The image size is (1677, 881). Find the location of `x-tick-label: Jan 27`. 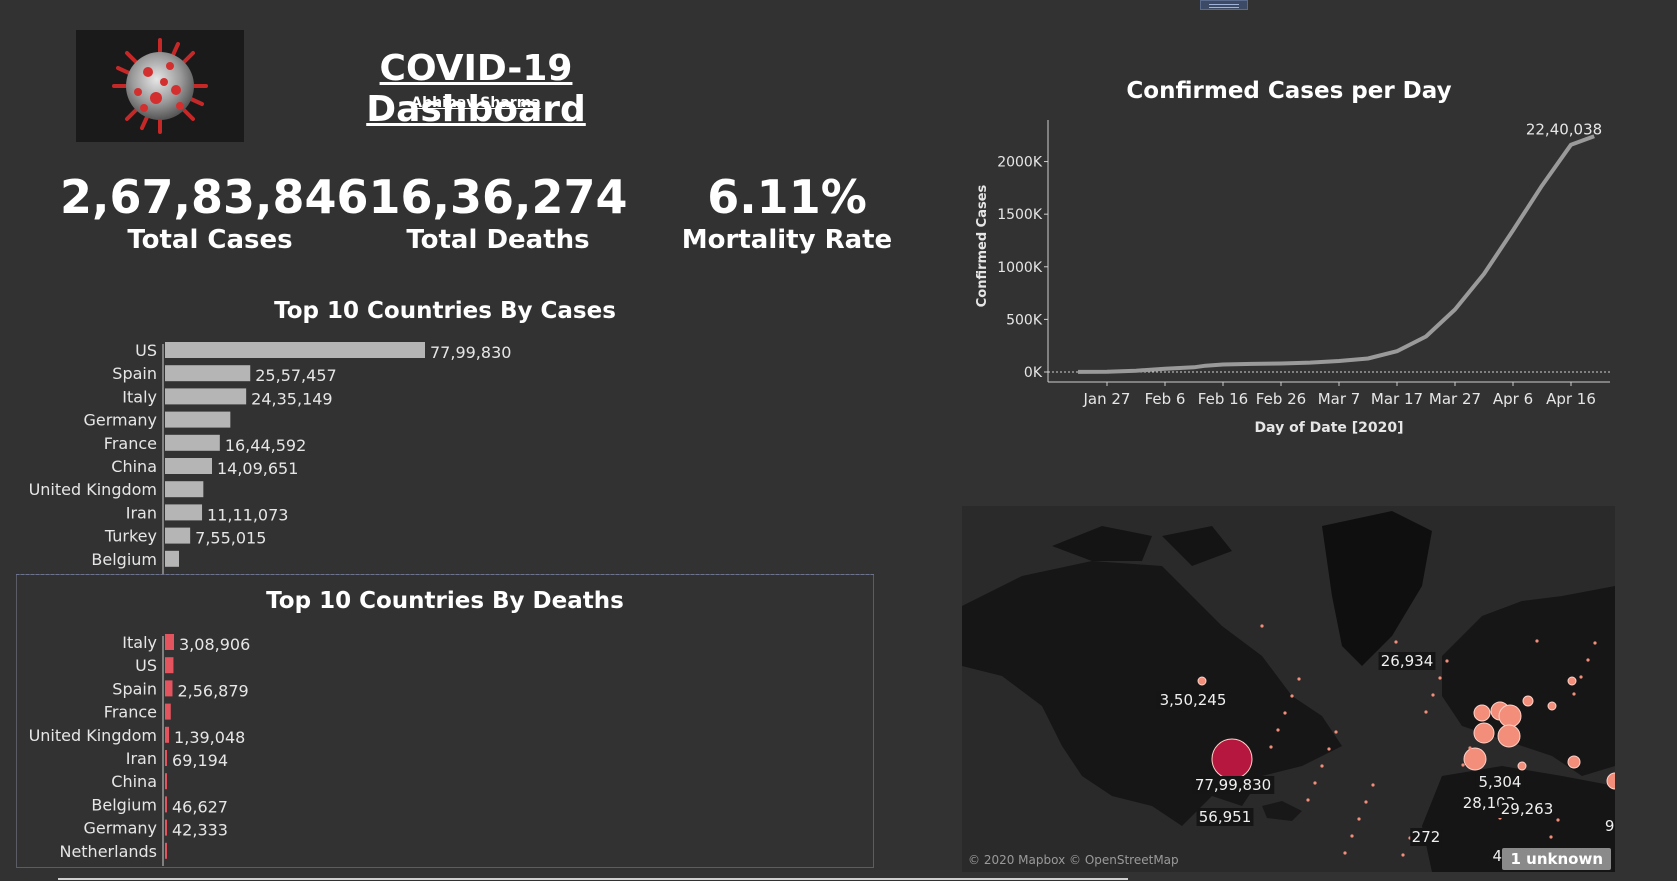

x-tick-label: Jan 27 is located at coordinates (1107, 399).